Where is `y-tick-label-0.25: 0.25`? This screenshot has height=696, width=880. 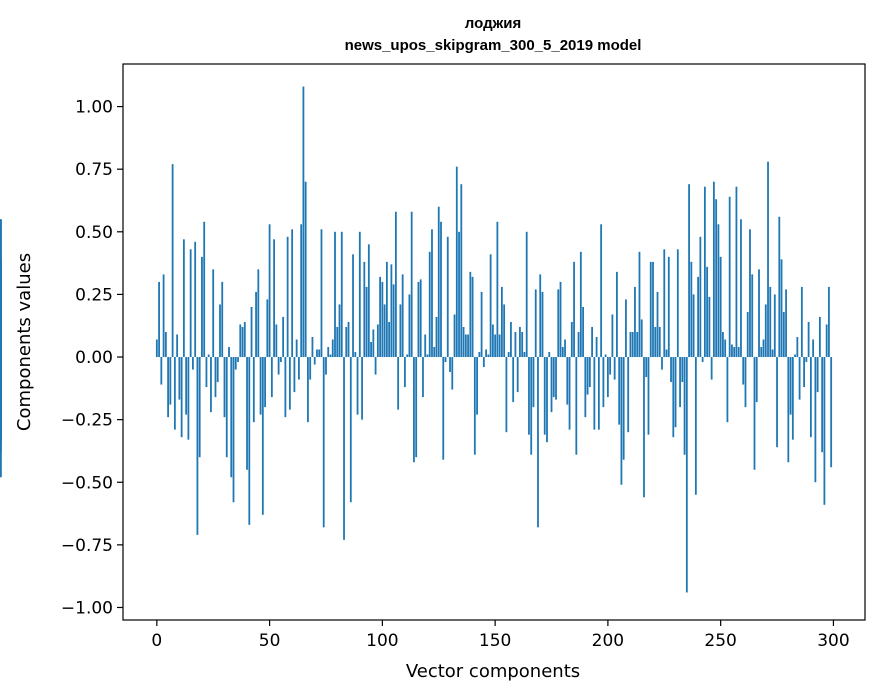
y-tick-label-0.25: 0.25 is located at coordinates (94, 295).